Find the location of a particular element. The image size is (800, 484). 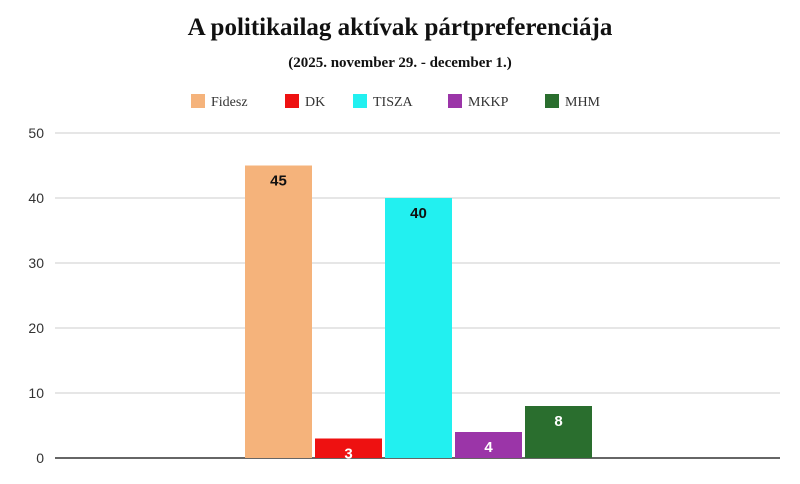

data-label-mkkp: 4 is located at coordinates (488, 447).